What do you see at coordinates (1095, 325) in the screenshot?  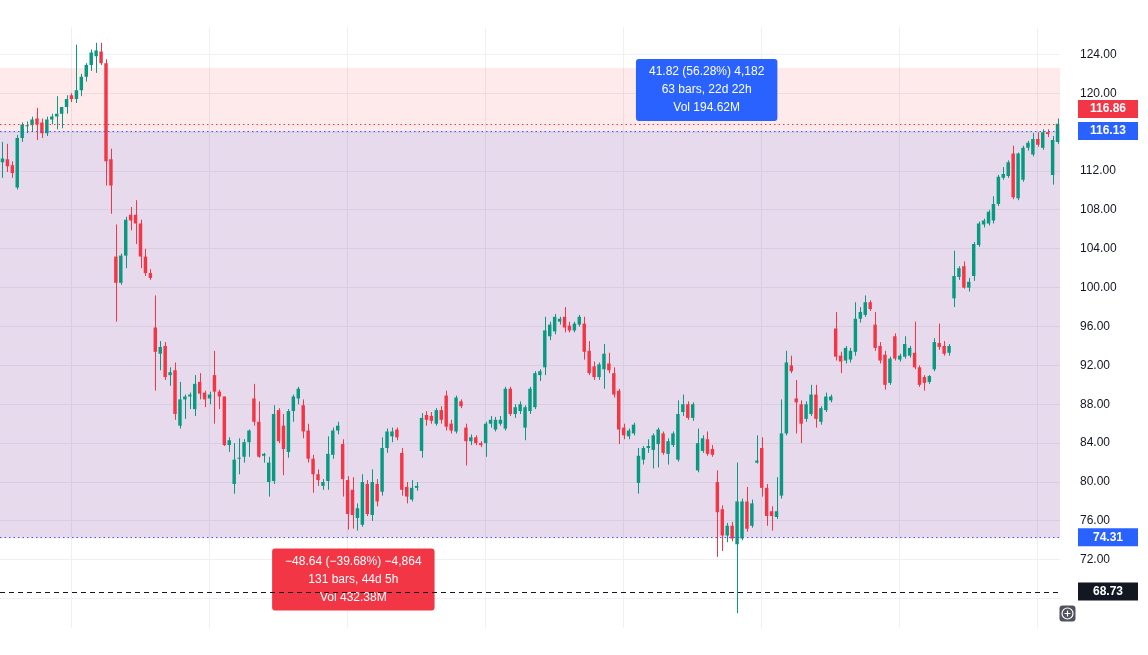 I see `y-tick-label: 96.00` at bounding box center [1095, 325].